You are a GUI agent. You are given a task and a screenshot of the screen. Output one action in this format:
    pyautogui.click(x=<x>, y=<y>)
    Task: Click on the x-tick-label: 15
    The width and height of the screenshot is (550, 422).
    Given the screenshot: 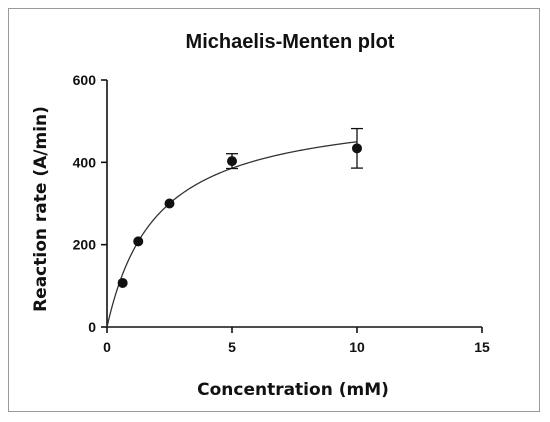 What is the action you would take?
    pyautogui.click(x=482, y=347)
    